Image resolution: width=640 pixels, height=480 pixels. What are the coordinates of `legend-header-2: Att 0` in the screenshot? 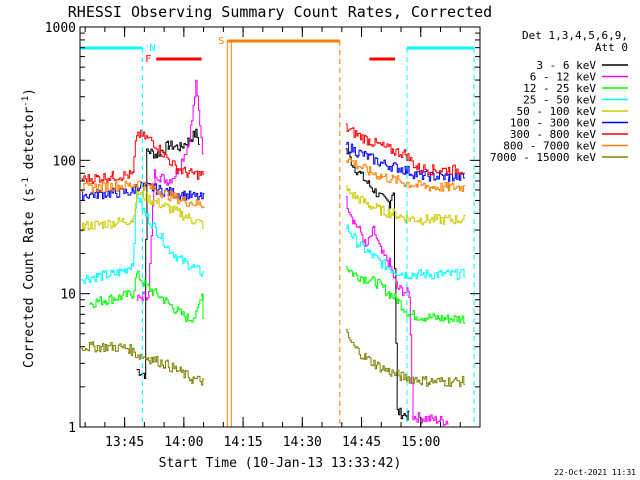 It's located at (611, 47).